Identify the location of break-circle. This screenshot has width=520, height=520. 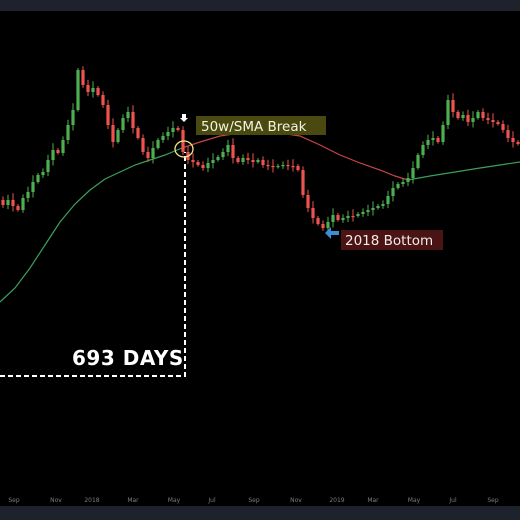
(184, 149).